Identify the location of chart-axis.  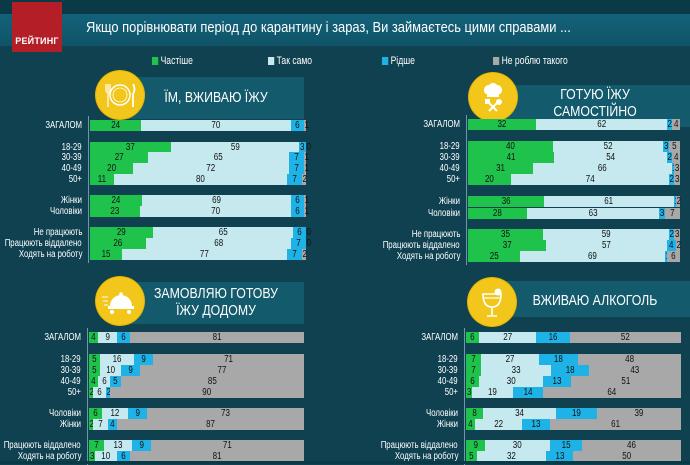
(88, 189).